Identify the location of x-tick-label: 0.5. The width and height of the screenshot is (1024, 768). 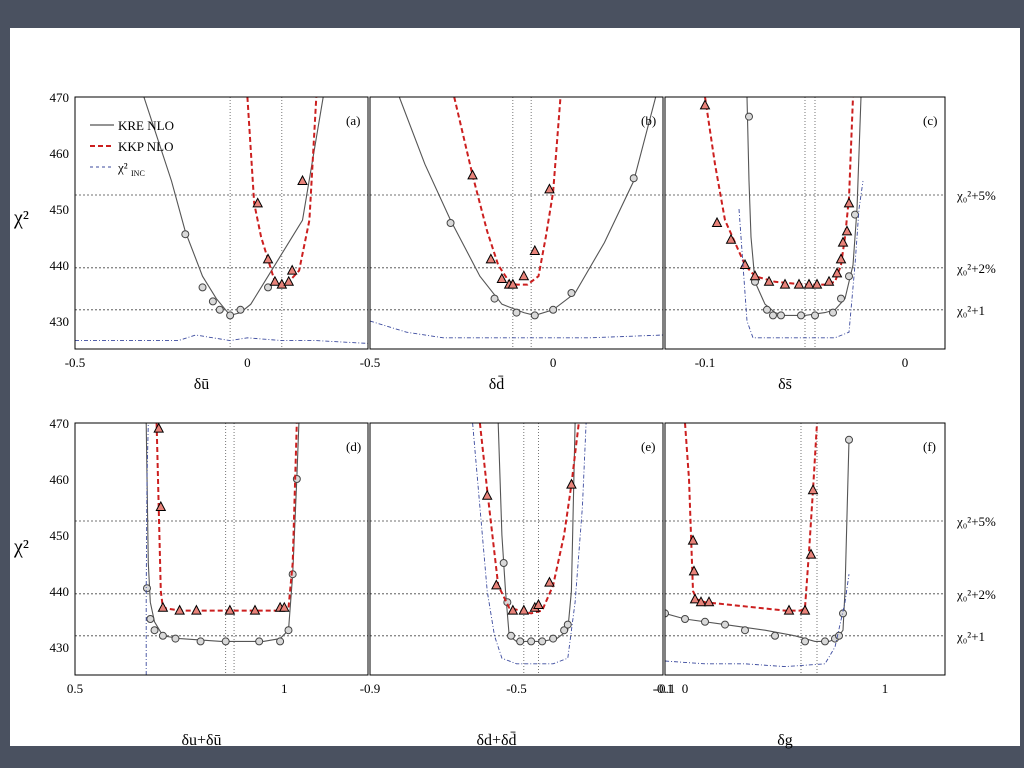
(75, 688).